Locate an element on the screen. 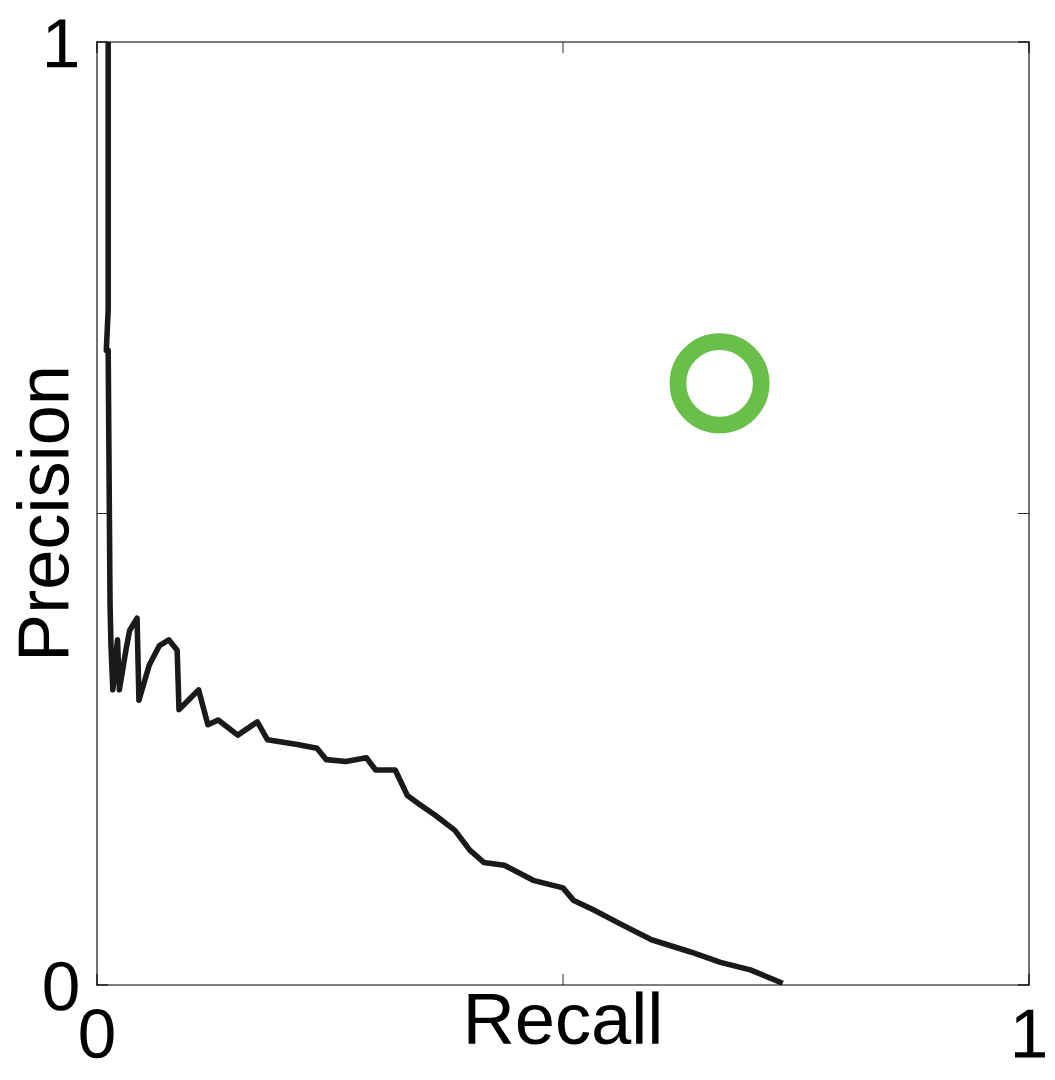 Image resolution: width=1055 pixels, height=1080 pixels. y-axis-title: Precision is located at coordinates (43, 513).